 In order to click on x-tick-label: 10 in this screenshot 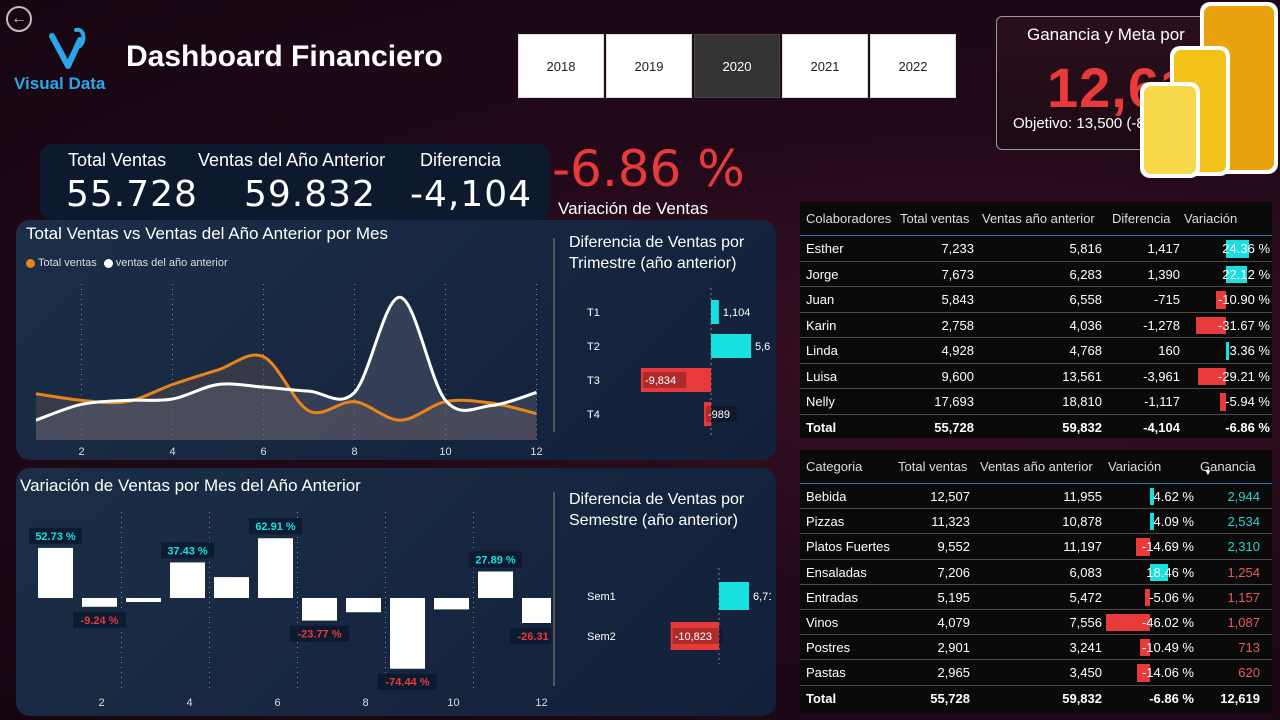, I will do `click(445, 452)`.